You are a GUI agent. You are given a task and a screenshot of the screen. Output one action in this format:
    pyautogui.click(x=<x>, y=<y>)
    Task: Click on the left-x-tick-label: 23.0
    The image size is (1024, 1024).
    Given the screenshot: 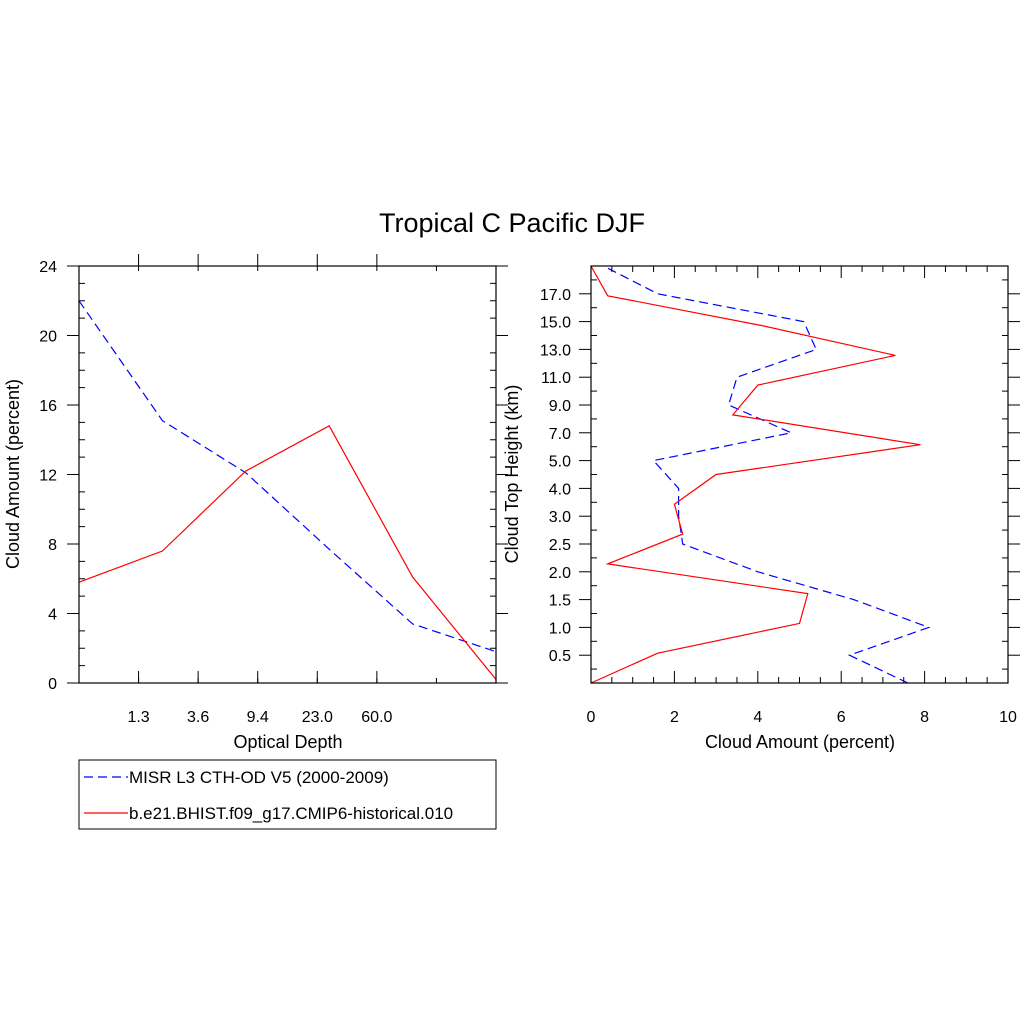 What is the action you would take?
    pyautogui.click(x=317, y=717)
    